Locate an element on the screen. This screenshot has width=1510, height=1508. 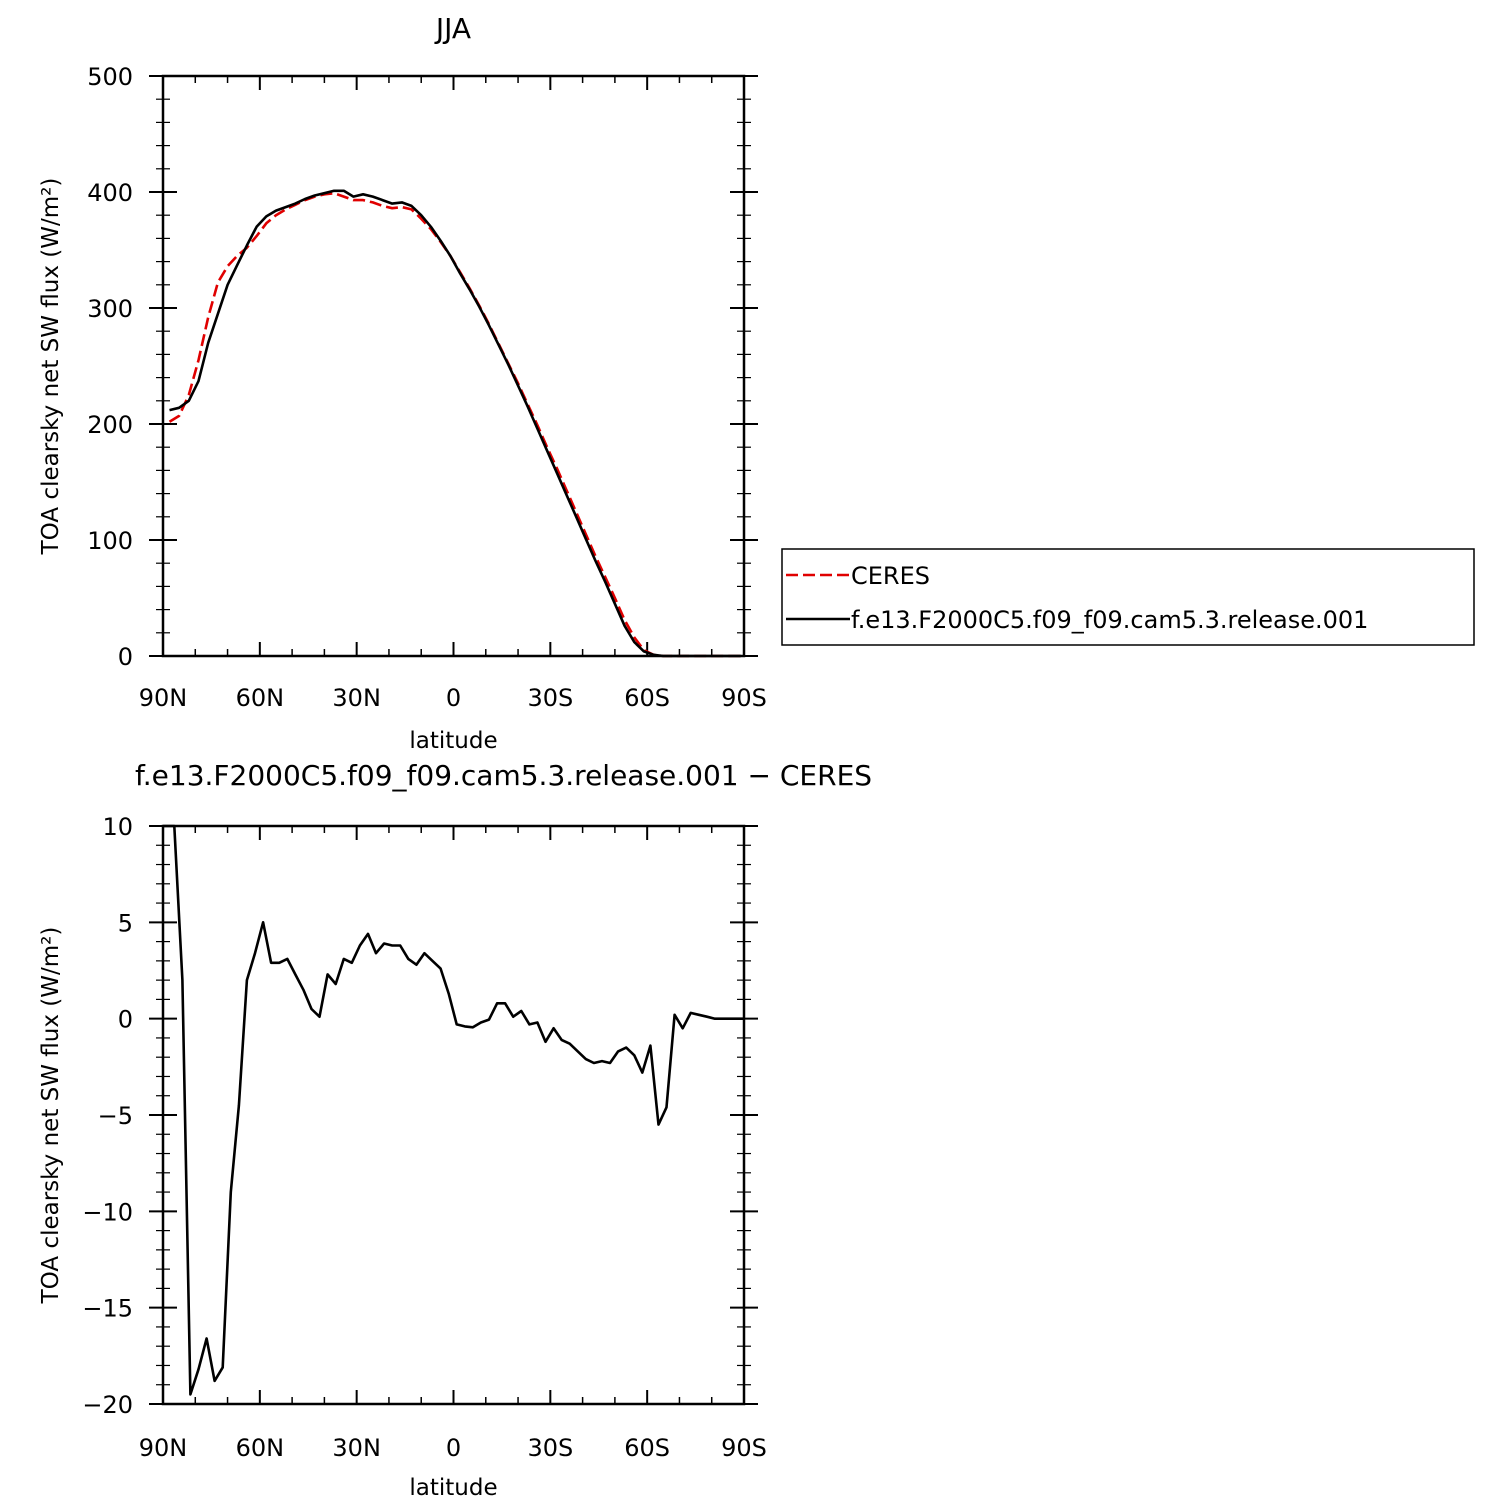
y-tick-label: 10 is located at coordinates (117, 827).